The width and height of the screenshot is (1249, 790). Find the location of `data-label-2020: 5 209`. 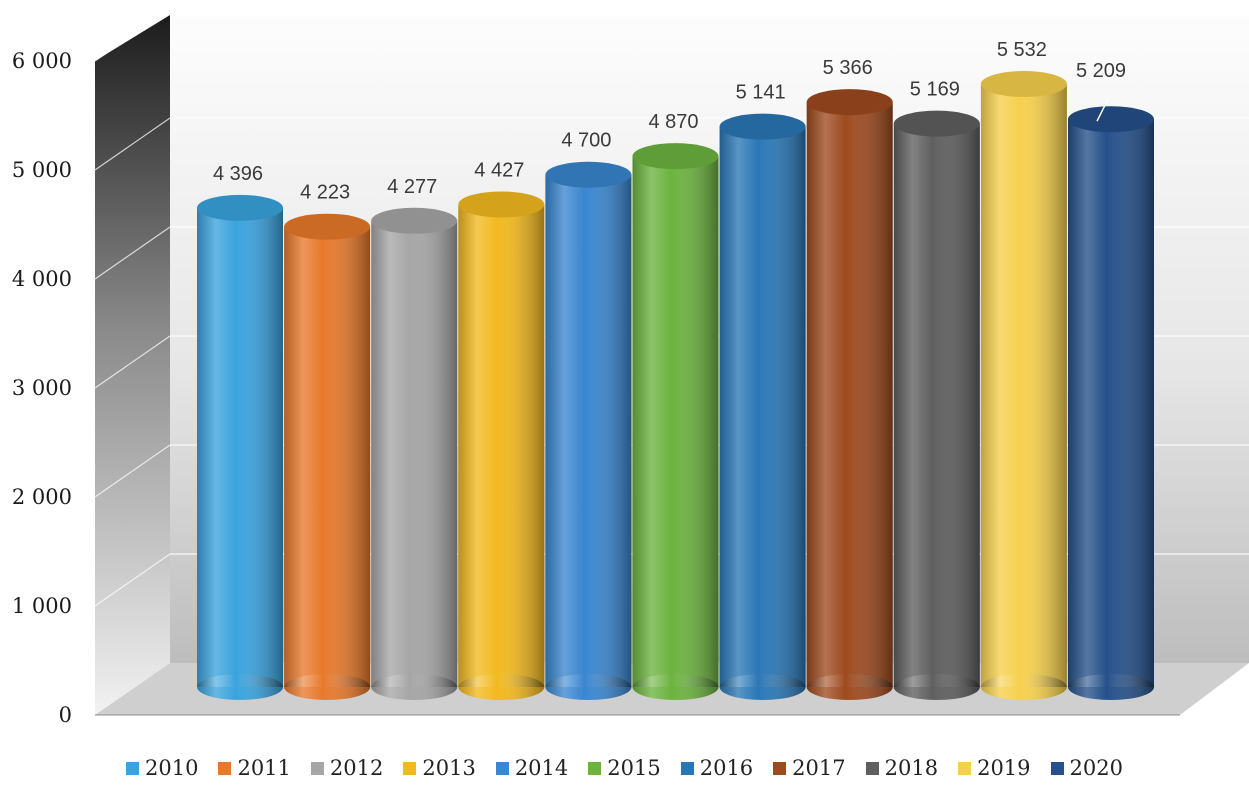

data-label-2020: 5 209 is located at coordinates (1101, 71).